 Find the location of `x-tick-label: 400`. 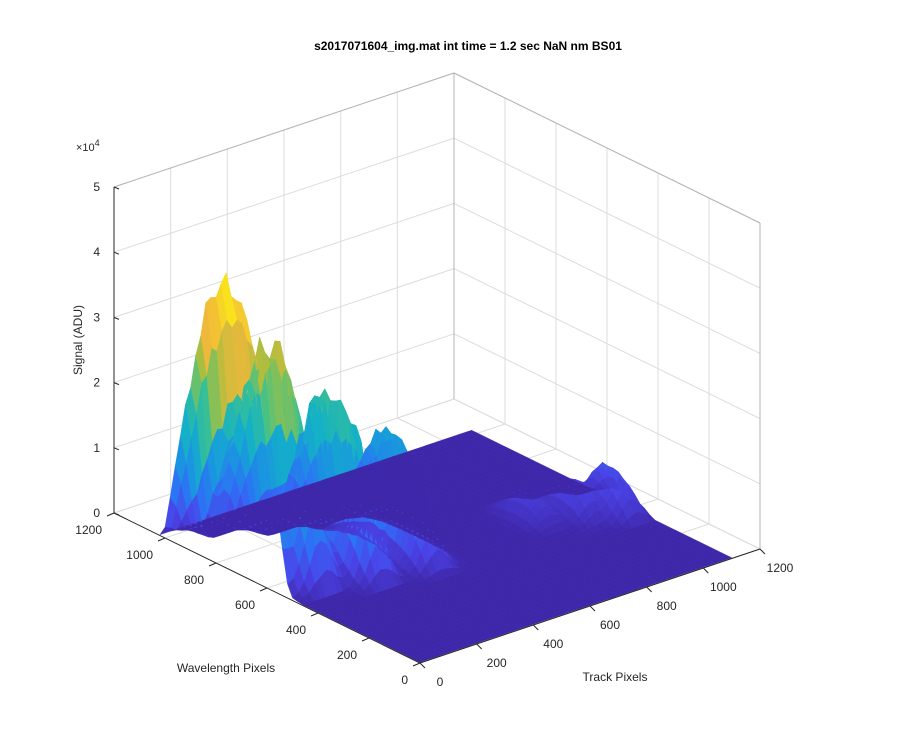

x-tick-label: 400 is located at coordinates (553, 644).